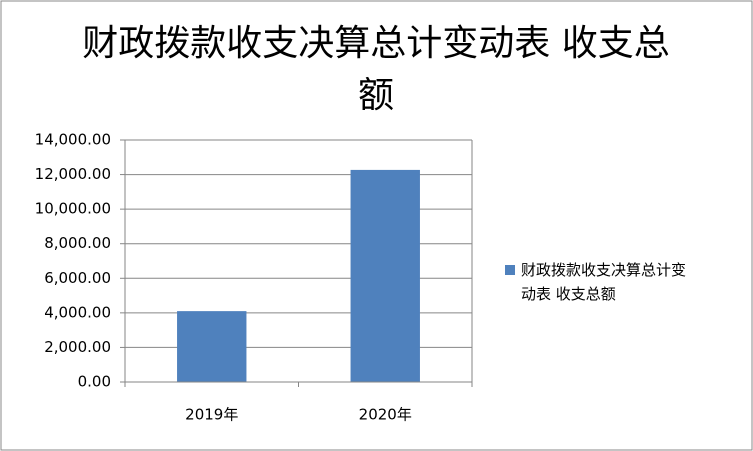 This screenshot has height=451, width=753. Describe the element at coordinates (385, 415) in the screenshot. I see `x-tick-label: 2020年` at that location.